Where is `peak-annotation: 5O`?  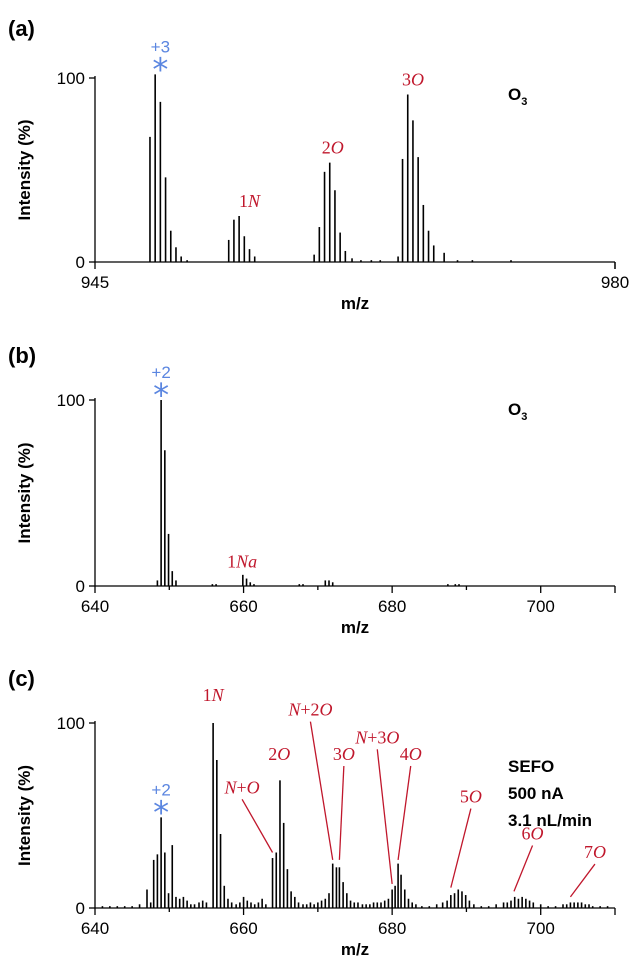 peak-annotation: 5O is located at coordinates (471, 797).